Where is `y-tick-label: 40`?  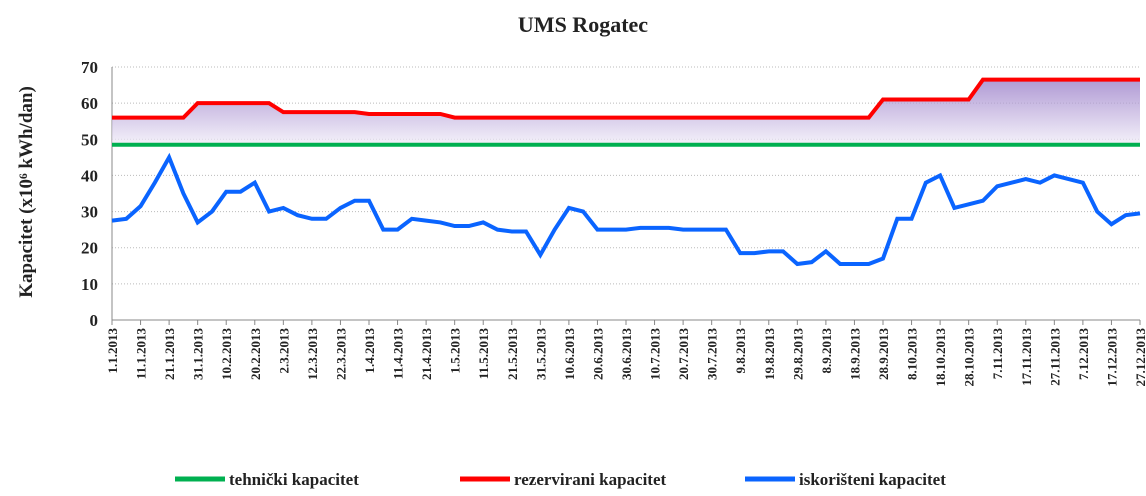 y-tick-label: 40 is located at coordinates (89, 175).